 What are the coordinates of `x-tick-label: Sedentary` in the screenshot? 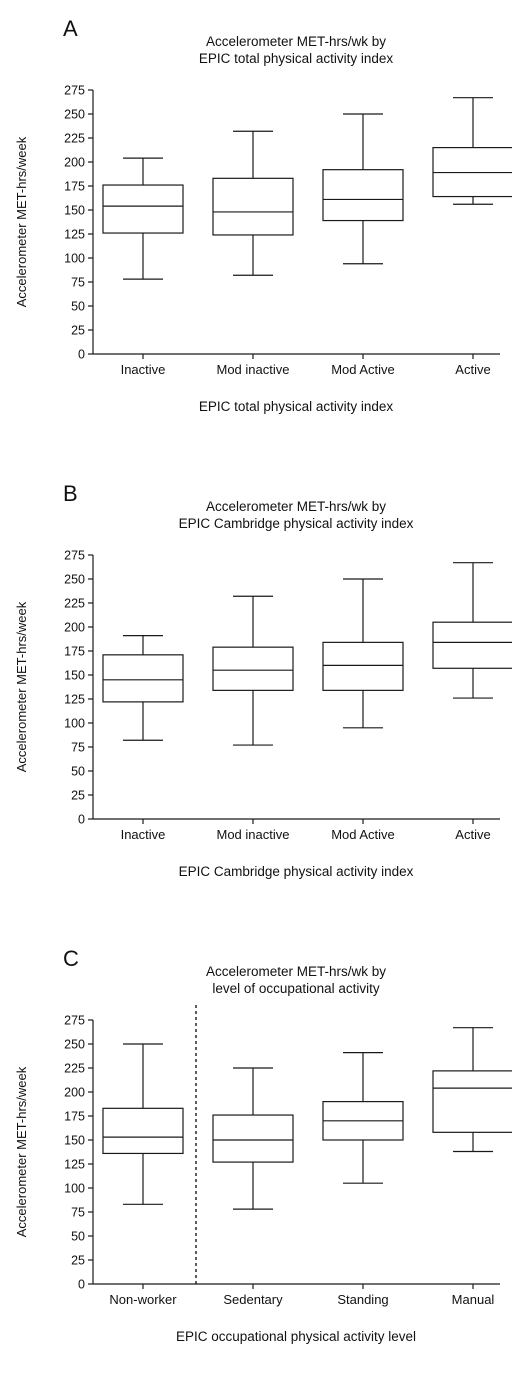 It's located at (253, 1299).